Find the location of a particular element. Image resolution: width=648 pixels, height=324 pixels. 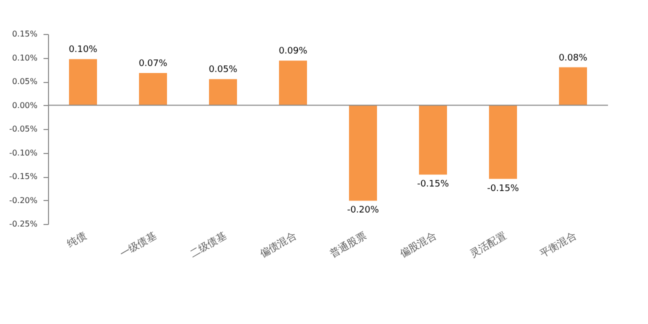

x-tick-label: 灵活配置 is located at coordinates (488, 245).